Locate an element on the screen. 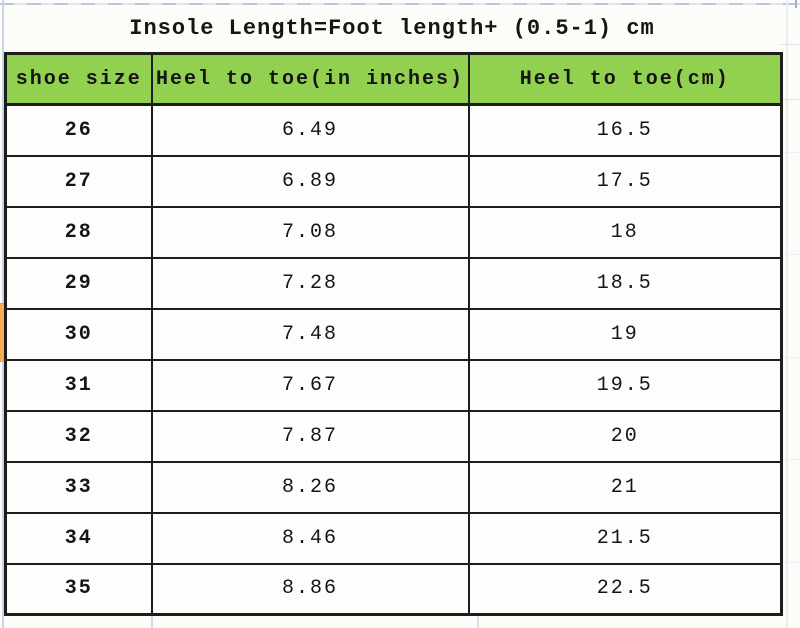 This screenshot has width=800, height=628. table-row: 33 8.26 21 is located at coordinates (393, 487).